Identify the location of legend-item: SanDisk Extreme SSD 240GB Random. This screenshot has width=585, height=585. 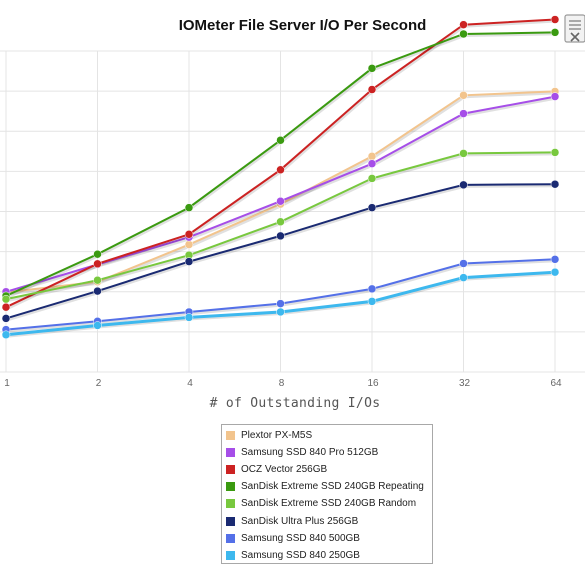
(327, 503).